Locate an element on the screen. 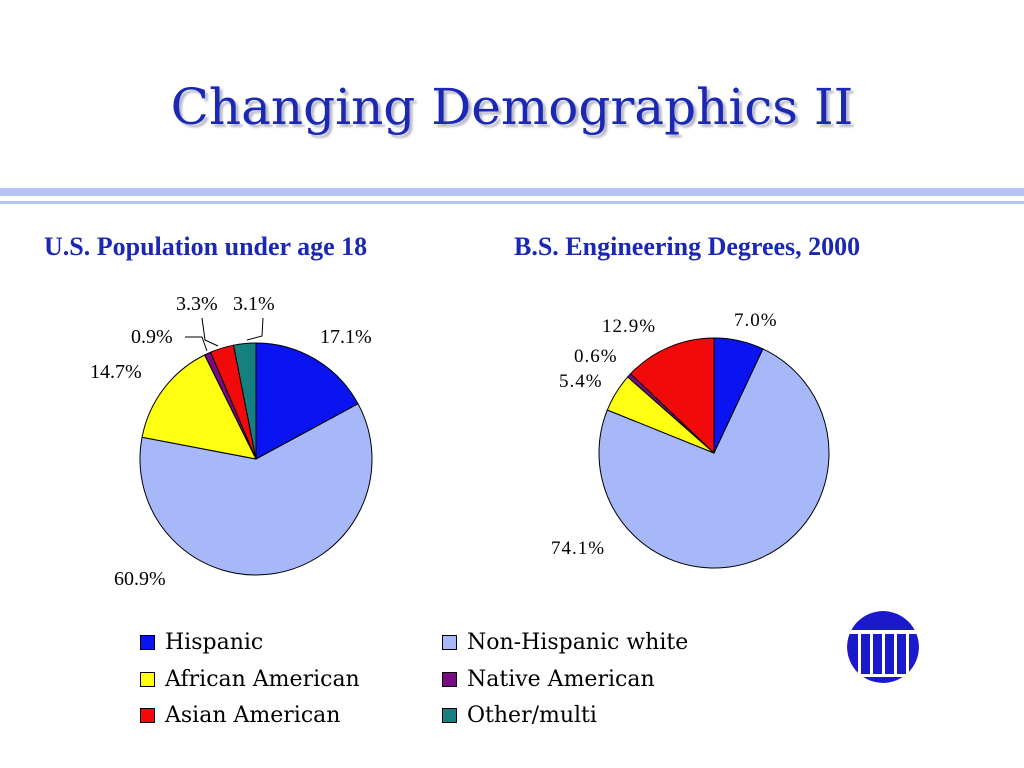 This screenshot has width=1024, height=768. header-rule-thick is located at coordinates (512, 192).